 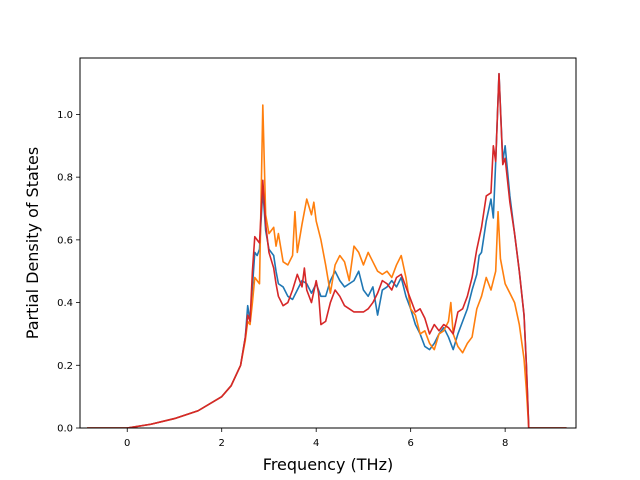 I want to click on y-tick-label: 0.2, so click(x=65, y=366).